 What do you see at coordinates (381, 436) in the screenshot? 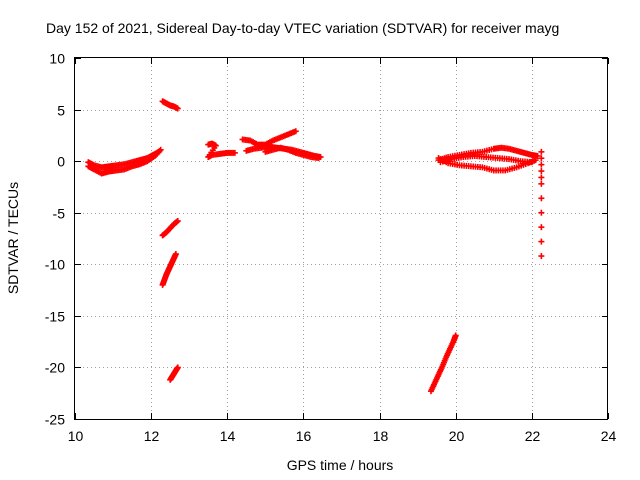
I see `x-tick-label: 18` at bounding box center [381, 436].